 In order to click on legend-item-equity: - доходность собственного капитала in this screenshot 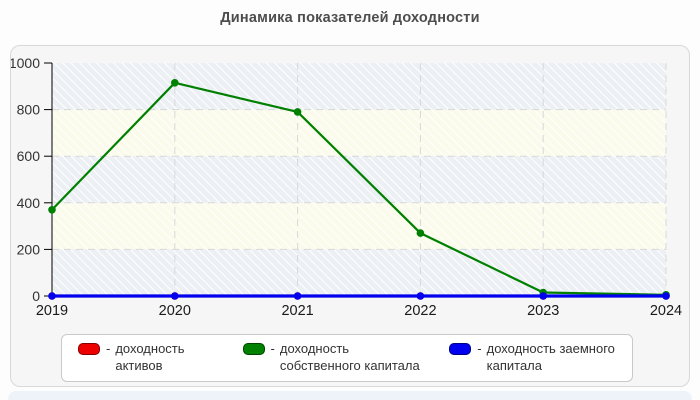, I will do `click(333, 358)`.